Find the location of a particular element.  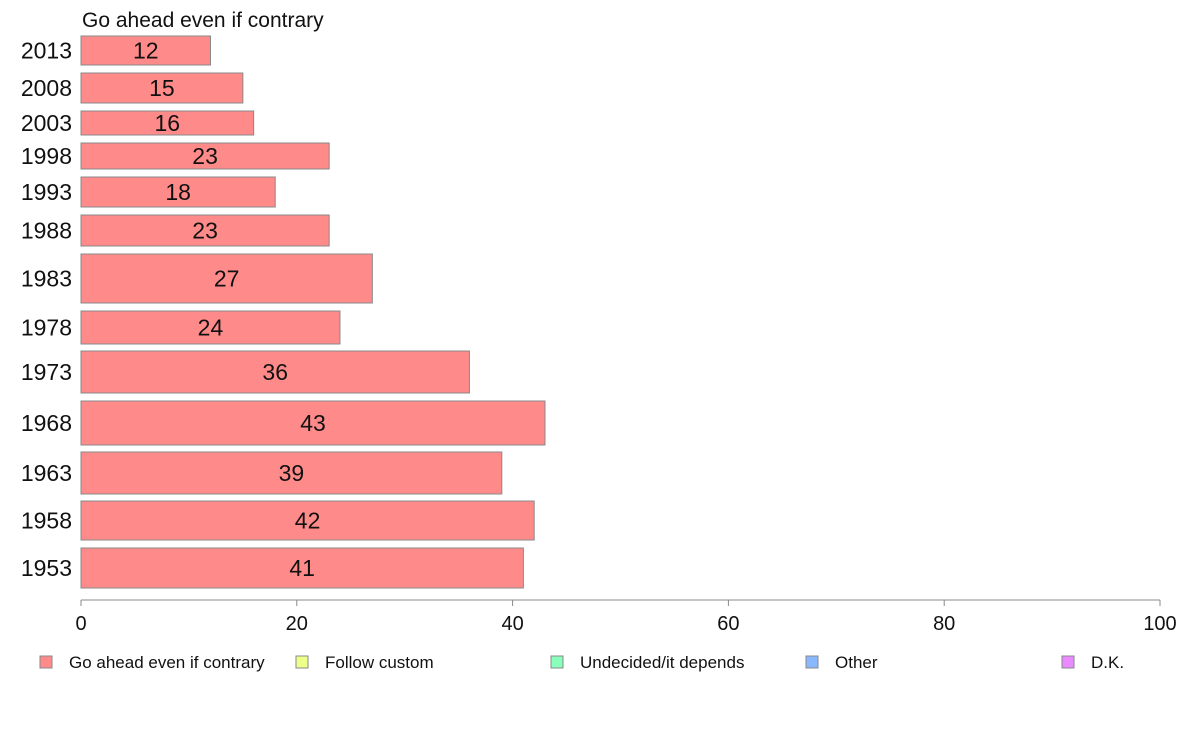

legend-label-undecided-it-depends: Undecided/it depends is located at coordinates (662, 662).